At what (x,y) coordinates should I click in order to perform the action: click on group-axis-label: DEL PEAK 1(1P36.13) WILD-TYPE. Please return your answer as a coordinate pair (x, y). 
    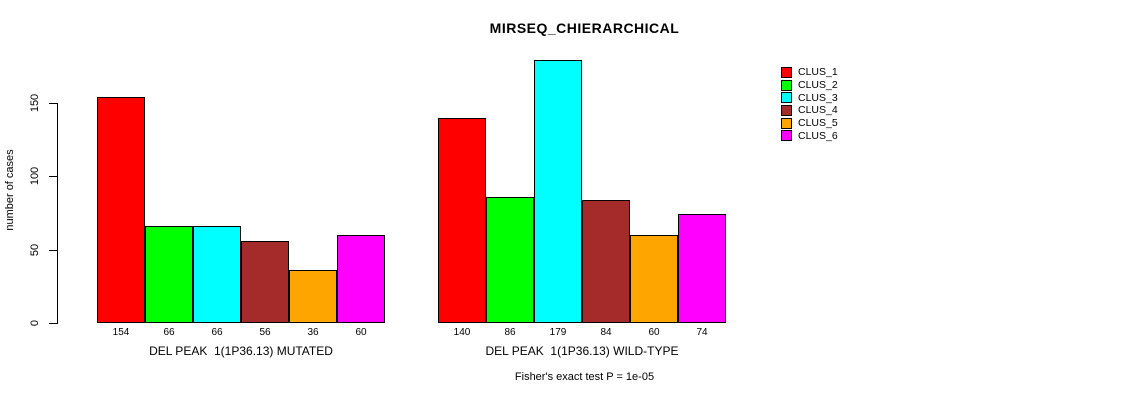
    Looking at the image, I should click on (582, 351).